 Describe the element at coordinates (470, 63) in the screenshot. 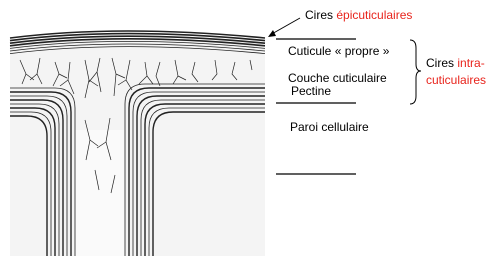

I see `label-highlight: intra-` at that location.